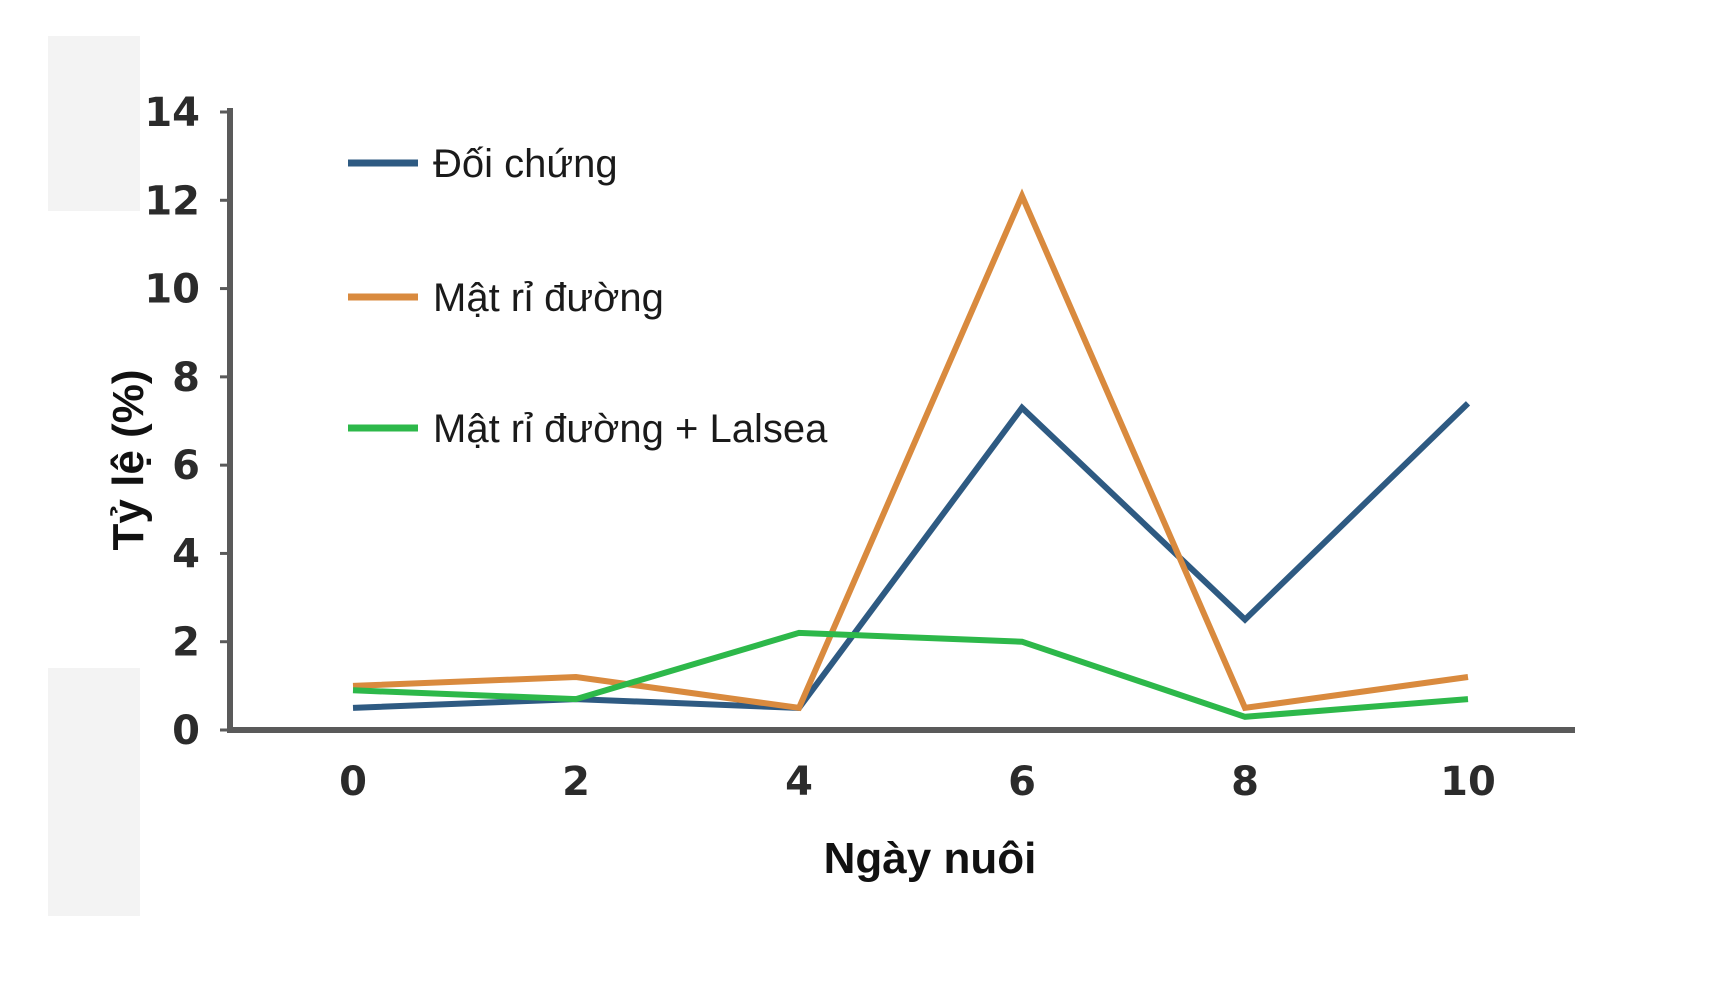  What do you see at coordinates (1468, 782) in the screenshot?
I see `x-tick-label: 10` at bounding box center [1468, 782].